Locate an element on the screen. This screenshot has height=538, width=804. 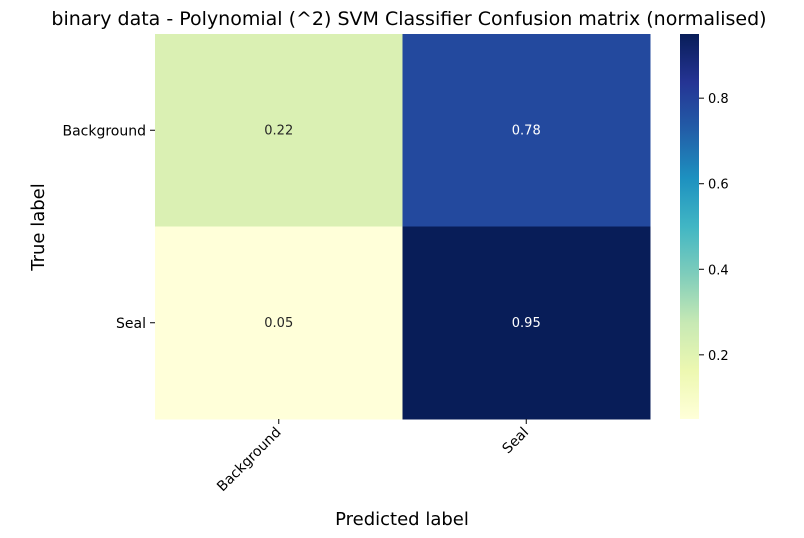
x-axis-label: Predicted label is located at coordinates (402, 519).